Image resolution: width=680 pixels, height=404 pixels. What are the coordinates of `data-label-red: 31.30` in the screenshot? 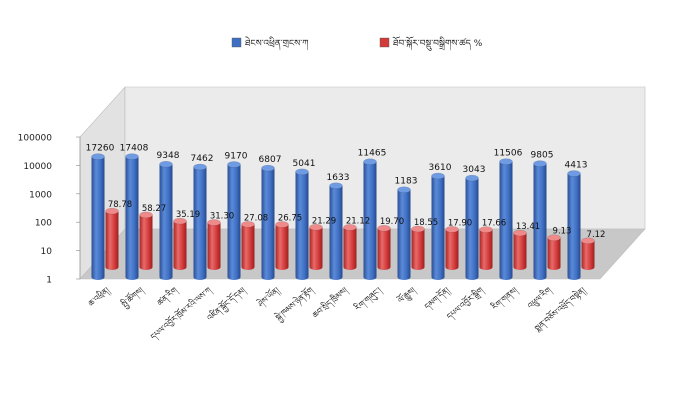 It's located at (222, 217).